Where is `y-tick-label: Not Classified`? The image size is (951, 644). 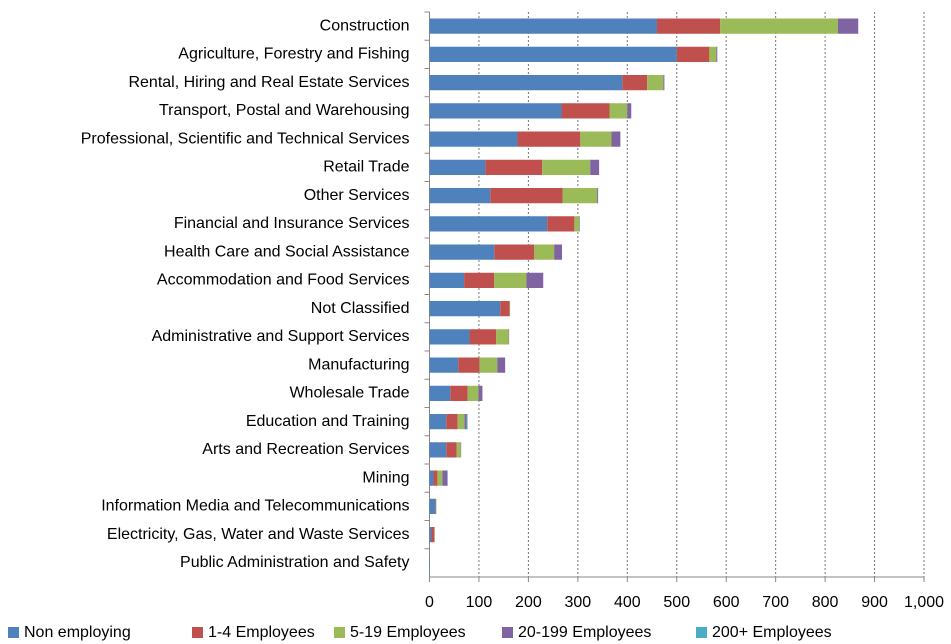 y-tick-label: Not Classified is located at coordinates (360, 308).